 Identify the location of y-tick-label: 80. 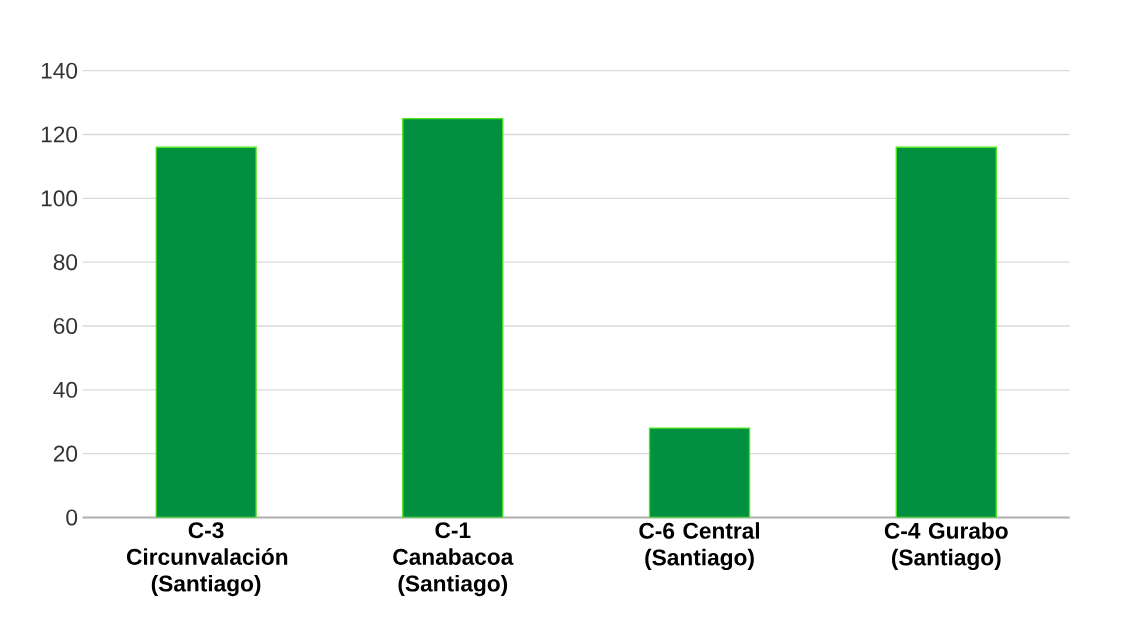
(65, 262).